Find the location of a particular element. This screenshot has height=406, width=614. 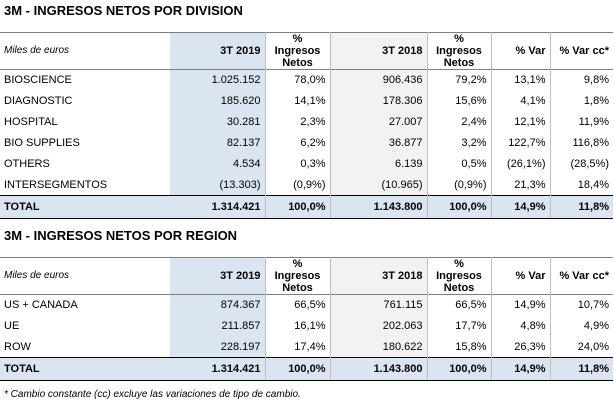

cell-v2018: 180.622 is located at coordinates (378, 347).